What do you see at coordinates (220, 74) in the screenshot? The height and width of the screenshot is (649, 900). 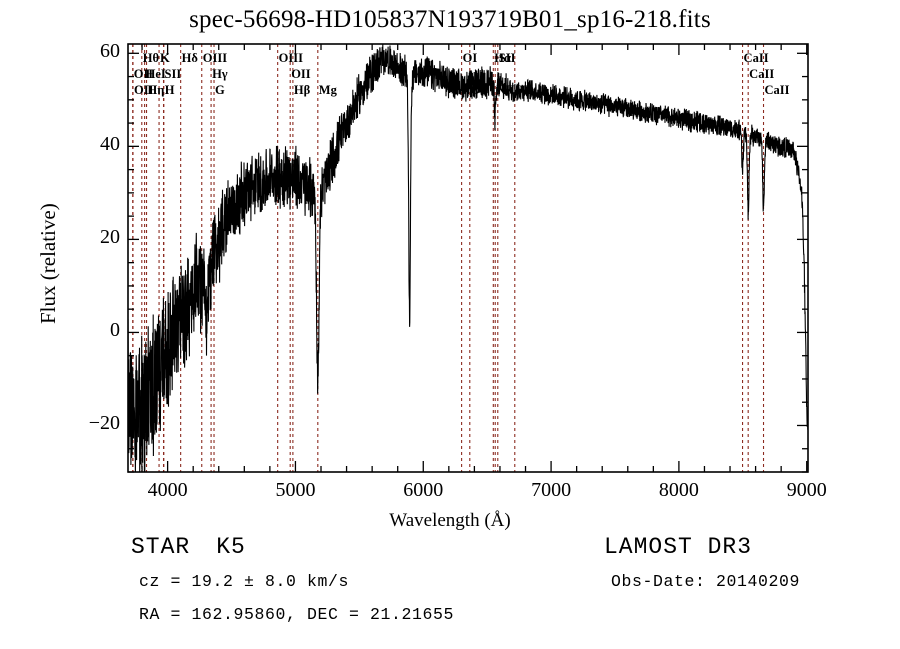 I see `line-marker-label: Hγ` at bounding box center [220, 74].